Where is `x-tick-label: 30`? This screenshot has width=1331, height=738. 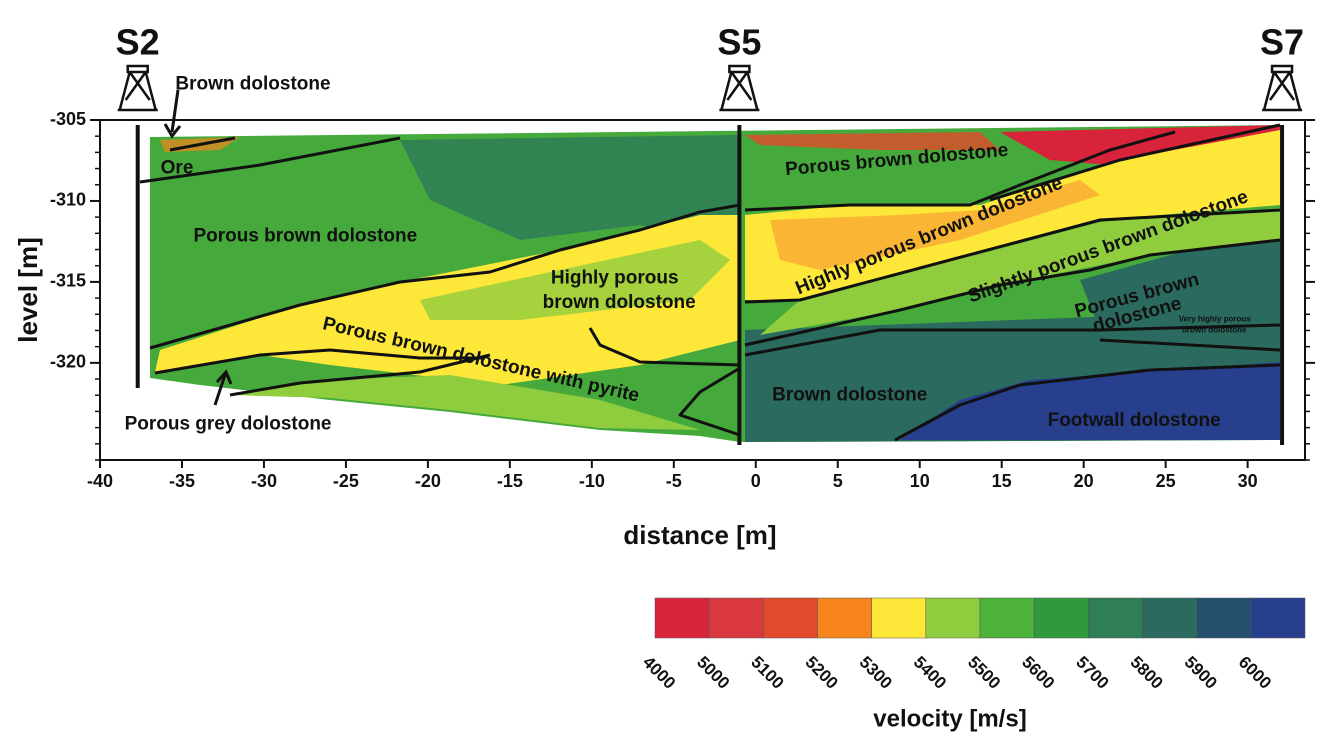
x-tick-label: 30 is located at coordinates (1248, 481).